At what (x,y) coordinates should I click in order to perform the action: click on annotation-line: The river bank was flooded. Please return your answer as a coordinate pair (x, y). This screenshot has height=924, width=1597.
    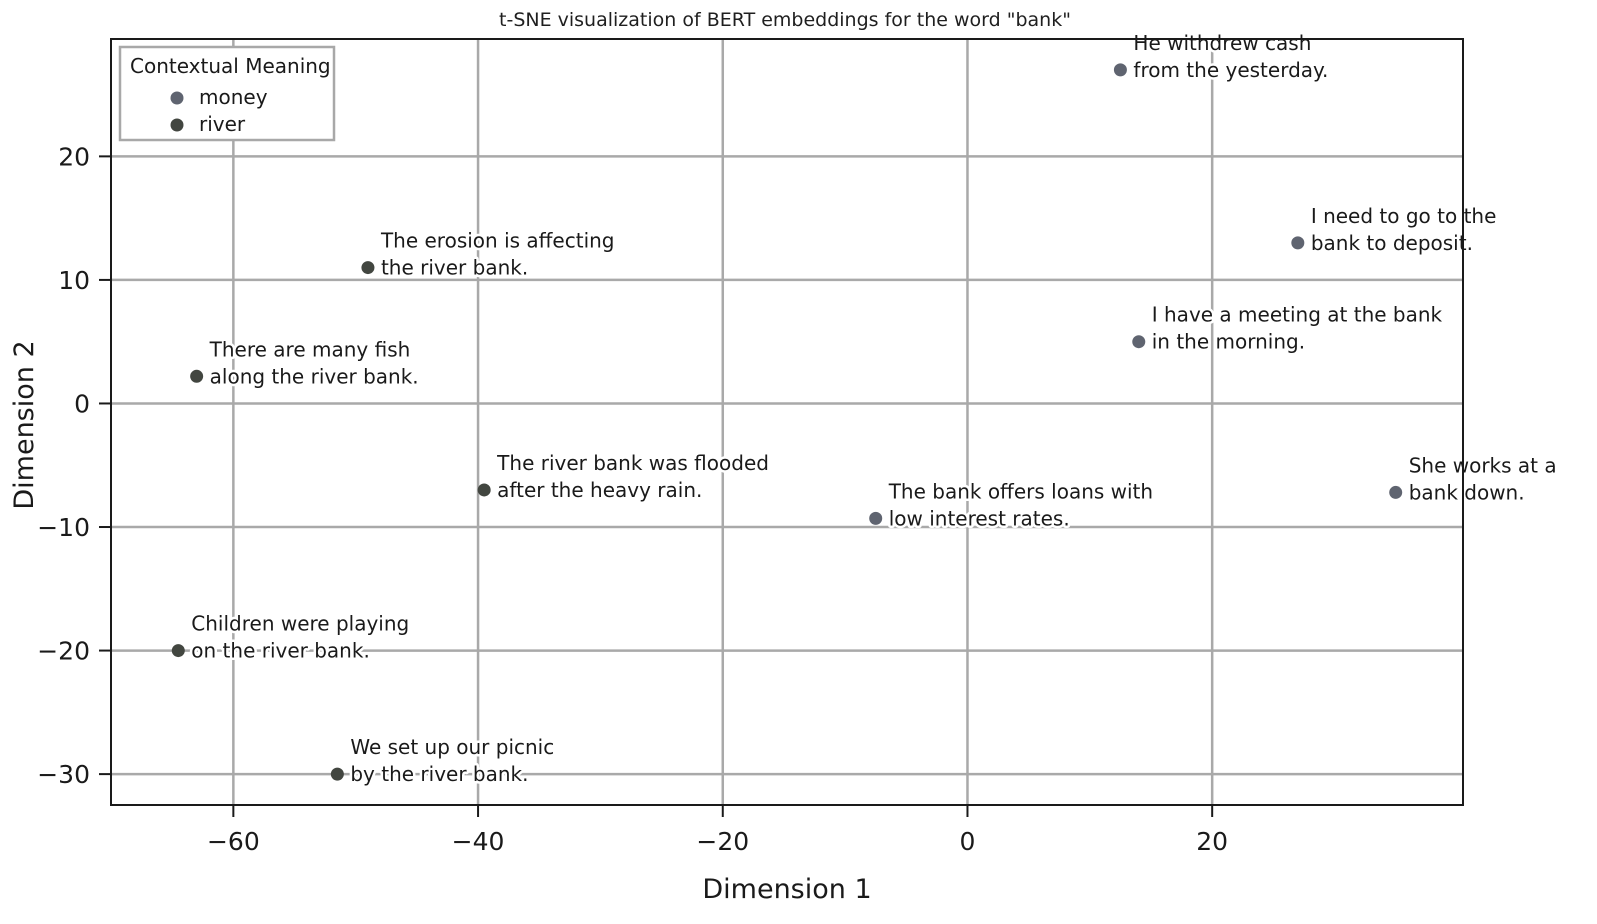
    Looking at the image, I should click on (632, 463).